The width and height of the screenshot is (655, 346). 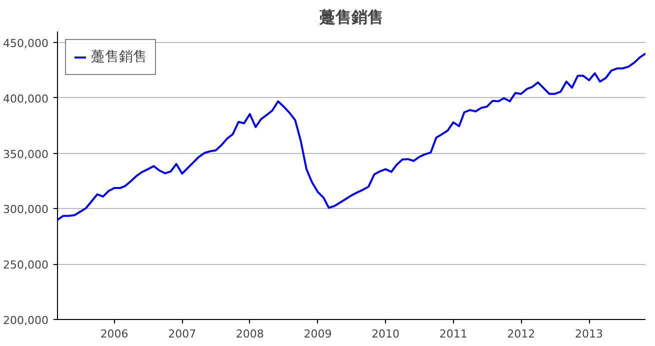 What do you see at coordinates (26, 209) in the screenshot?
I see `y-tick-label: 300,000` at bounding box center [26, 209].